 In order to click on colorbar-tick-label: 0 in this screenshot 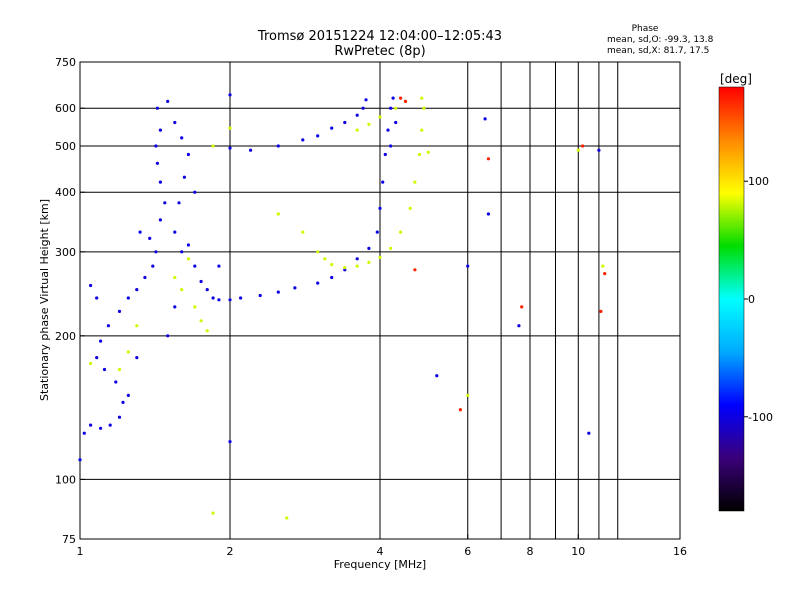, I will do `click(751, 299)`.